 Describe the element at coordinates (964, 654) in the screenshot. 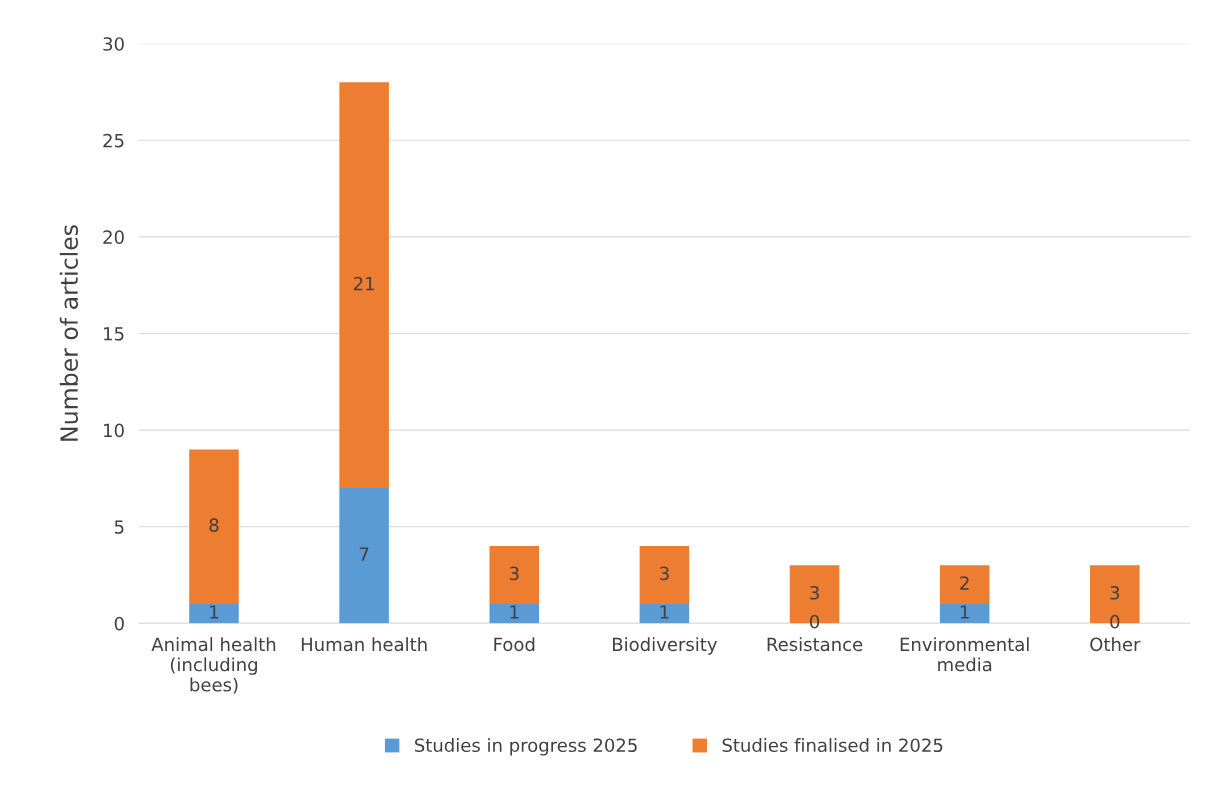

I see `x-tick-label: Environmental media` at that location.